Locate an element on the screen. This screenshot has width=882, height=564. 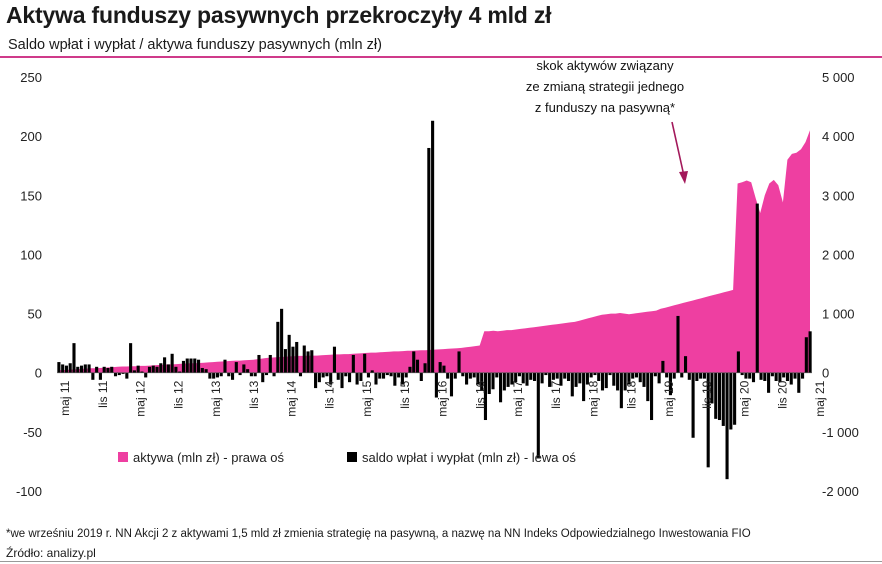
x-tick-label: lis 17 is located at coordinates (556, 394).